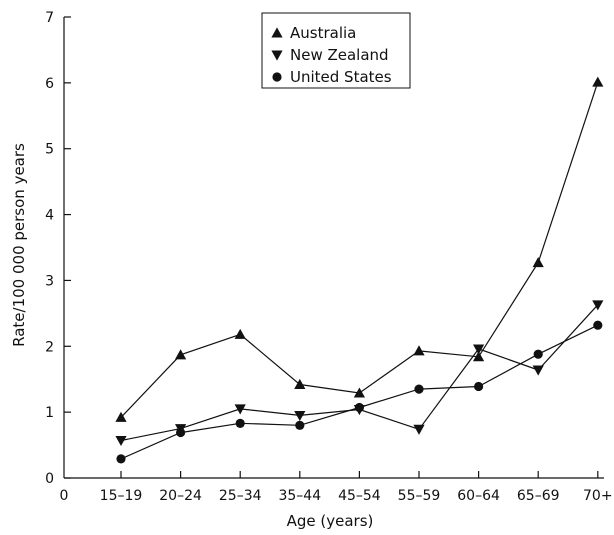 The image size is (614, 535). I want to click on y-tick-label: 4, so click(49, 216).